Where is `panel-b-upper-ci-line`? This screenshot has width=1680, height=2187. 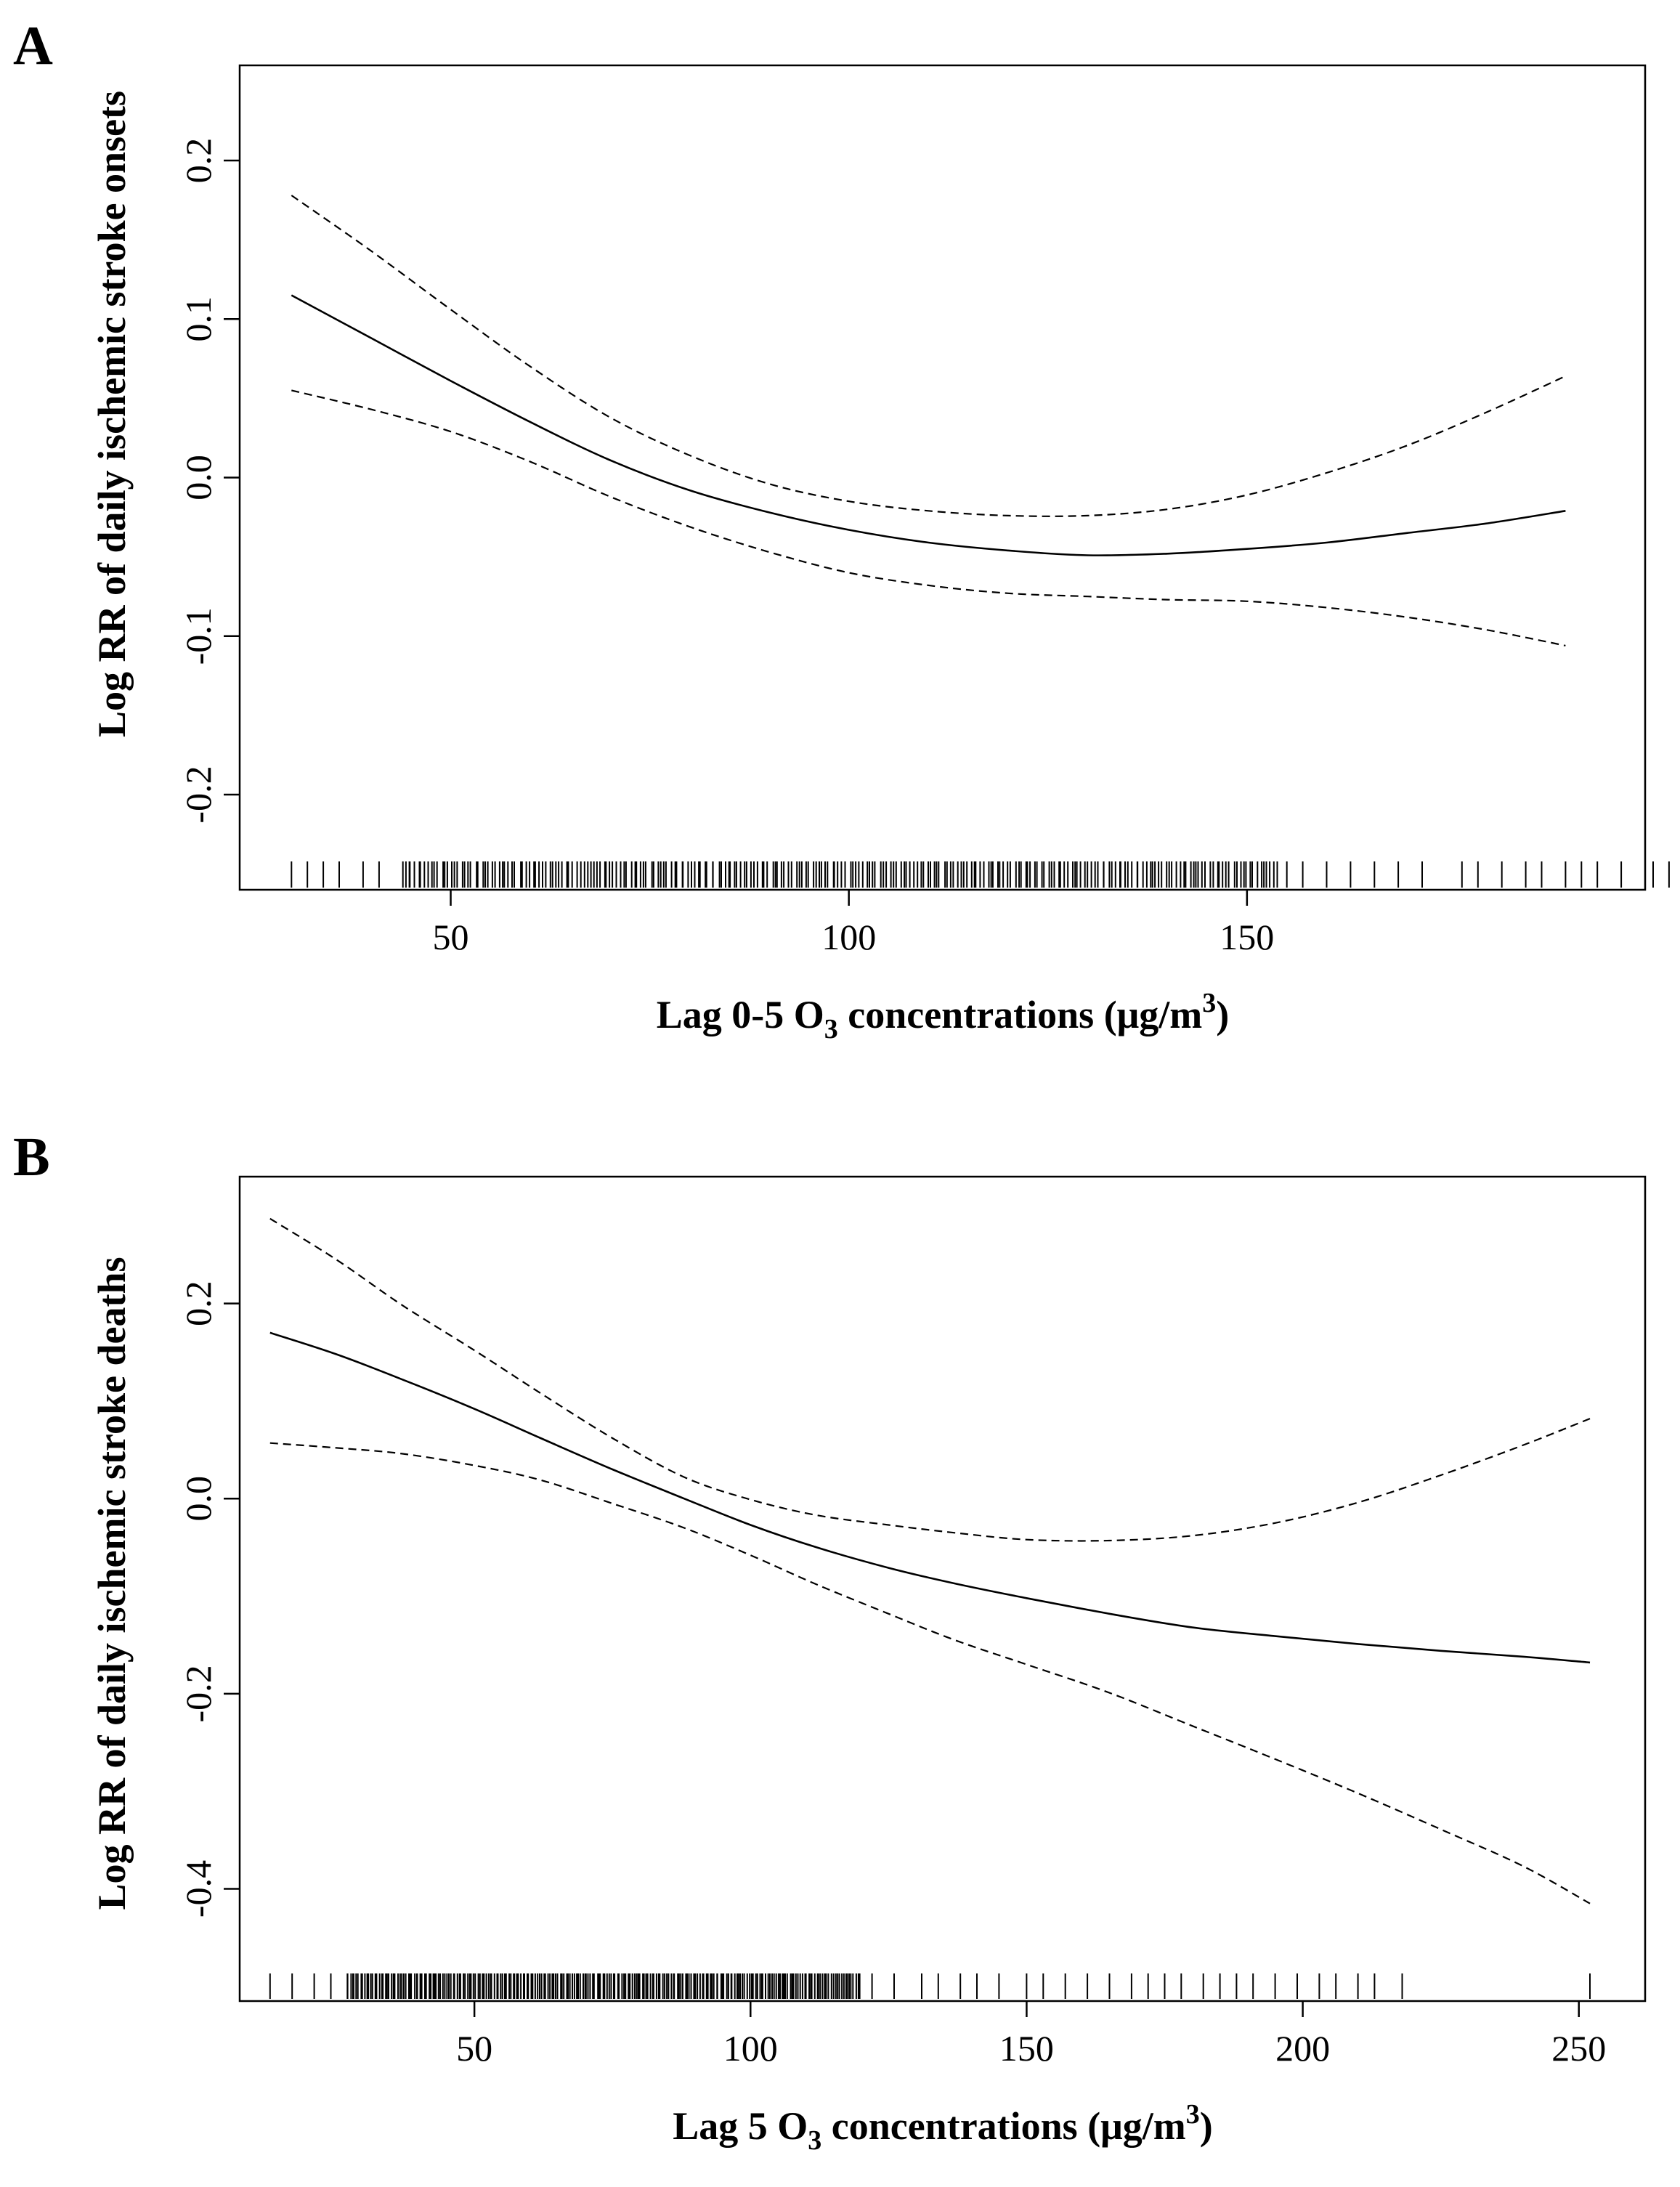 panel-b-upper-ci-line is located at coordinates (930, 1379).